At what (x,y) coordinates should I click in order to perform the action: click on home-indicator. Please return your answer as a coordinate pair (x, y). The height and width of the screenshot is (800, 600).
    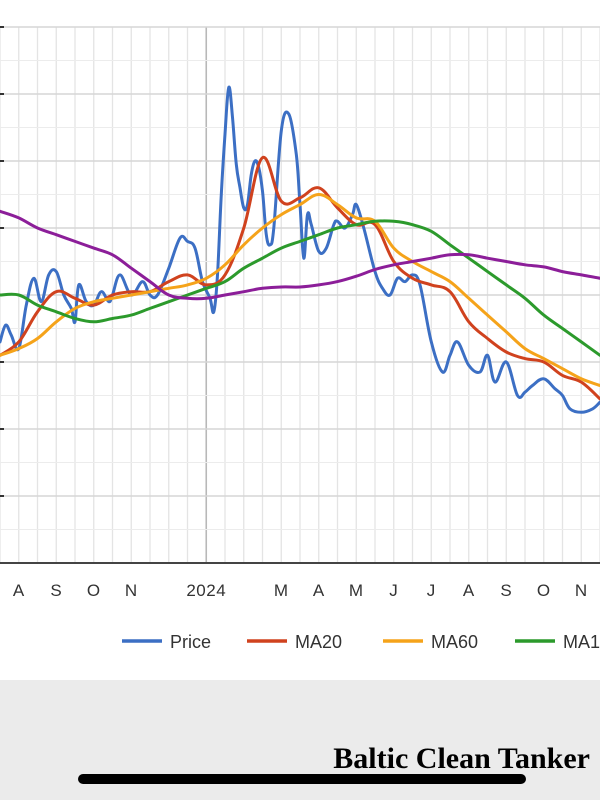
    Looking at the image, I should click on (302, 779).